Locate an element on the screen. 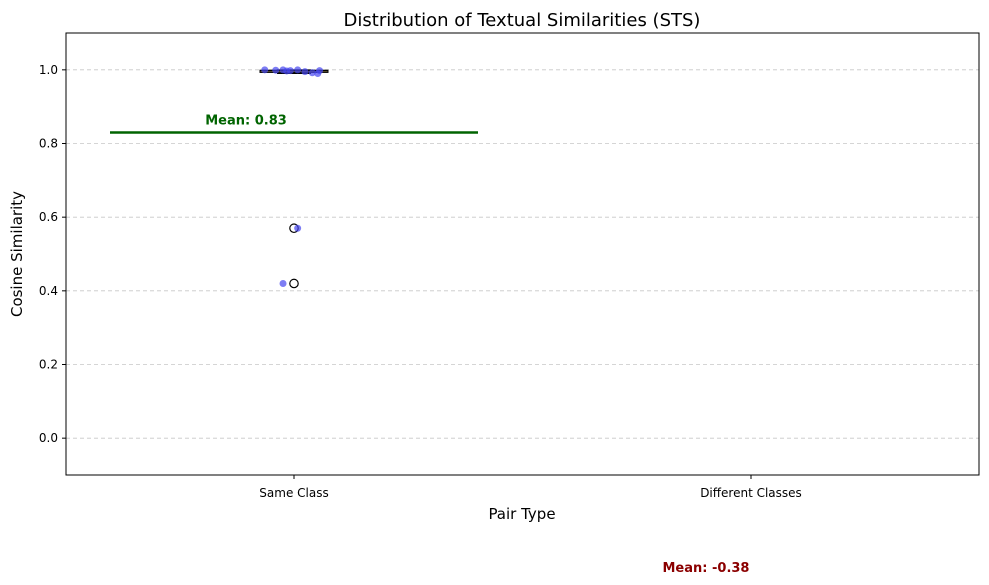  x-axis-ticks: Same Class Different Classes is located at coordinates (530, 487).